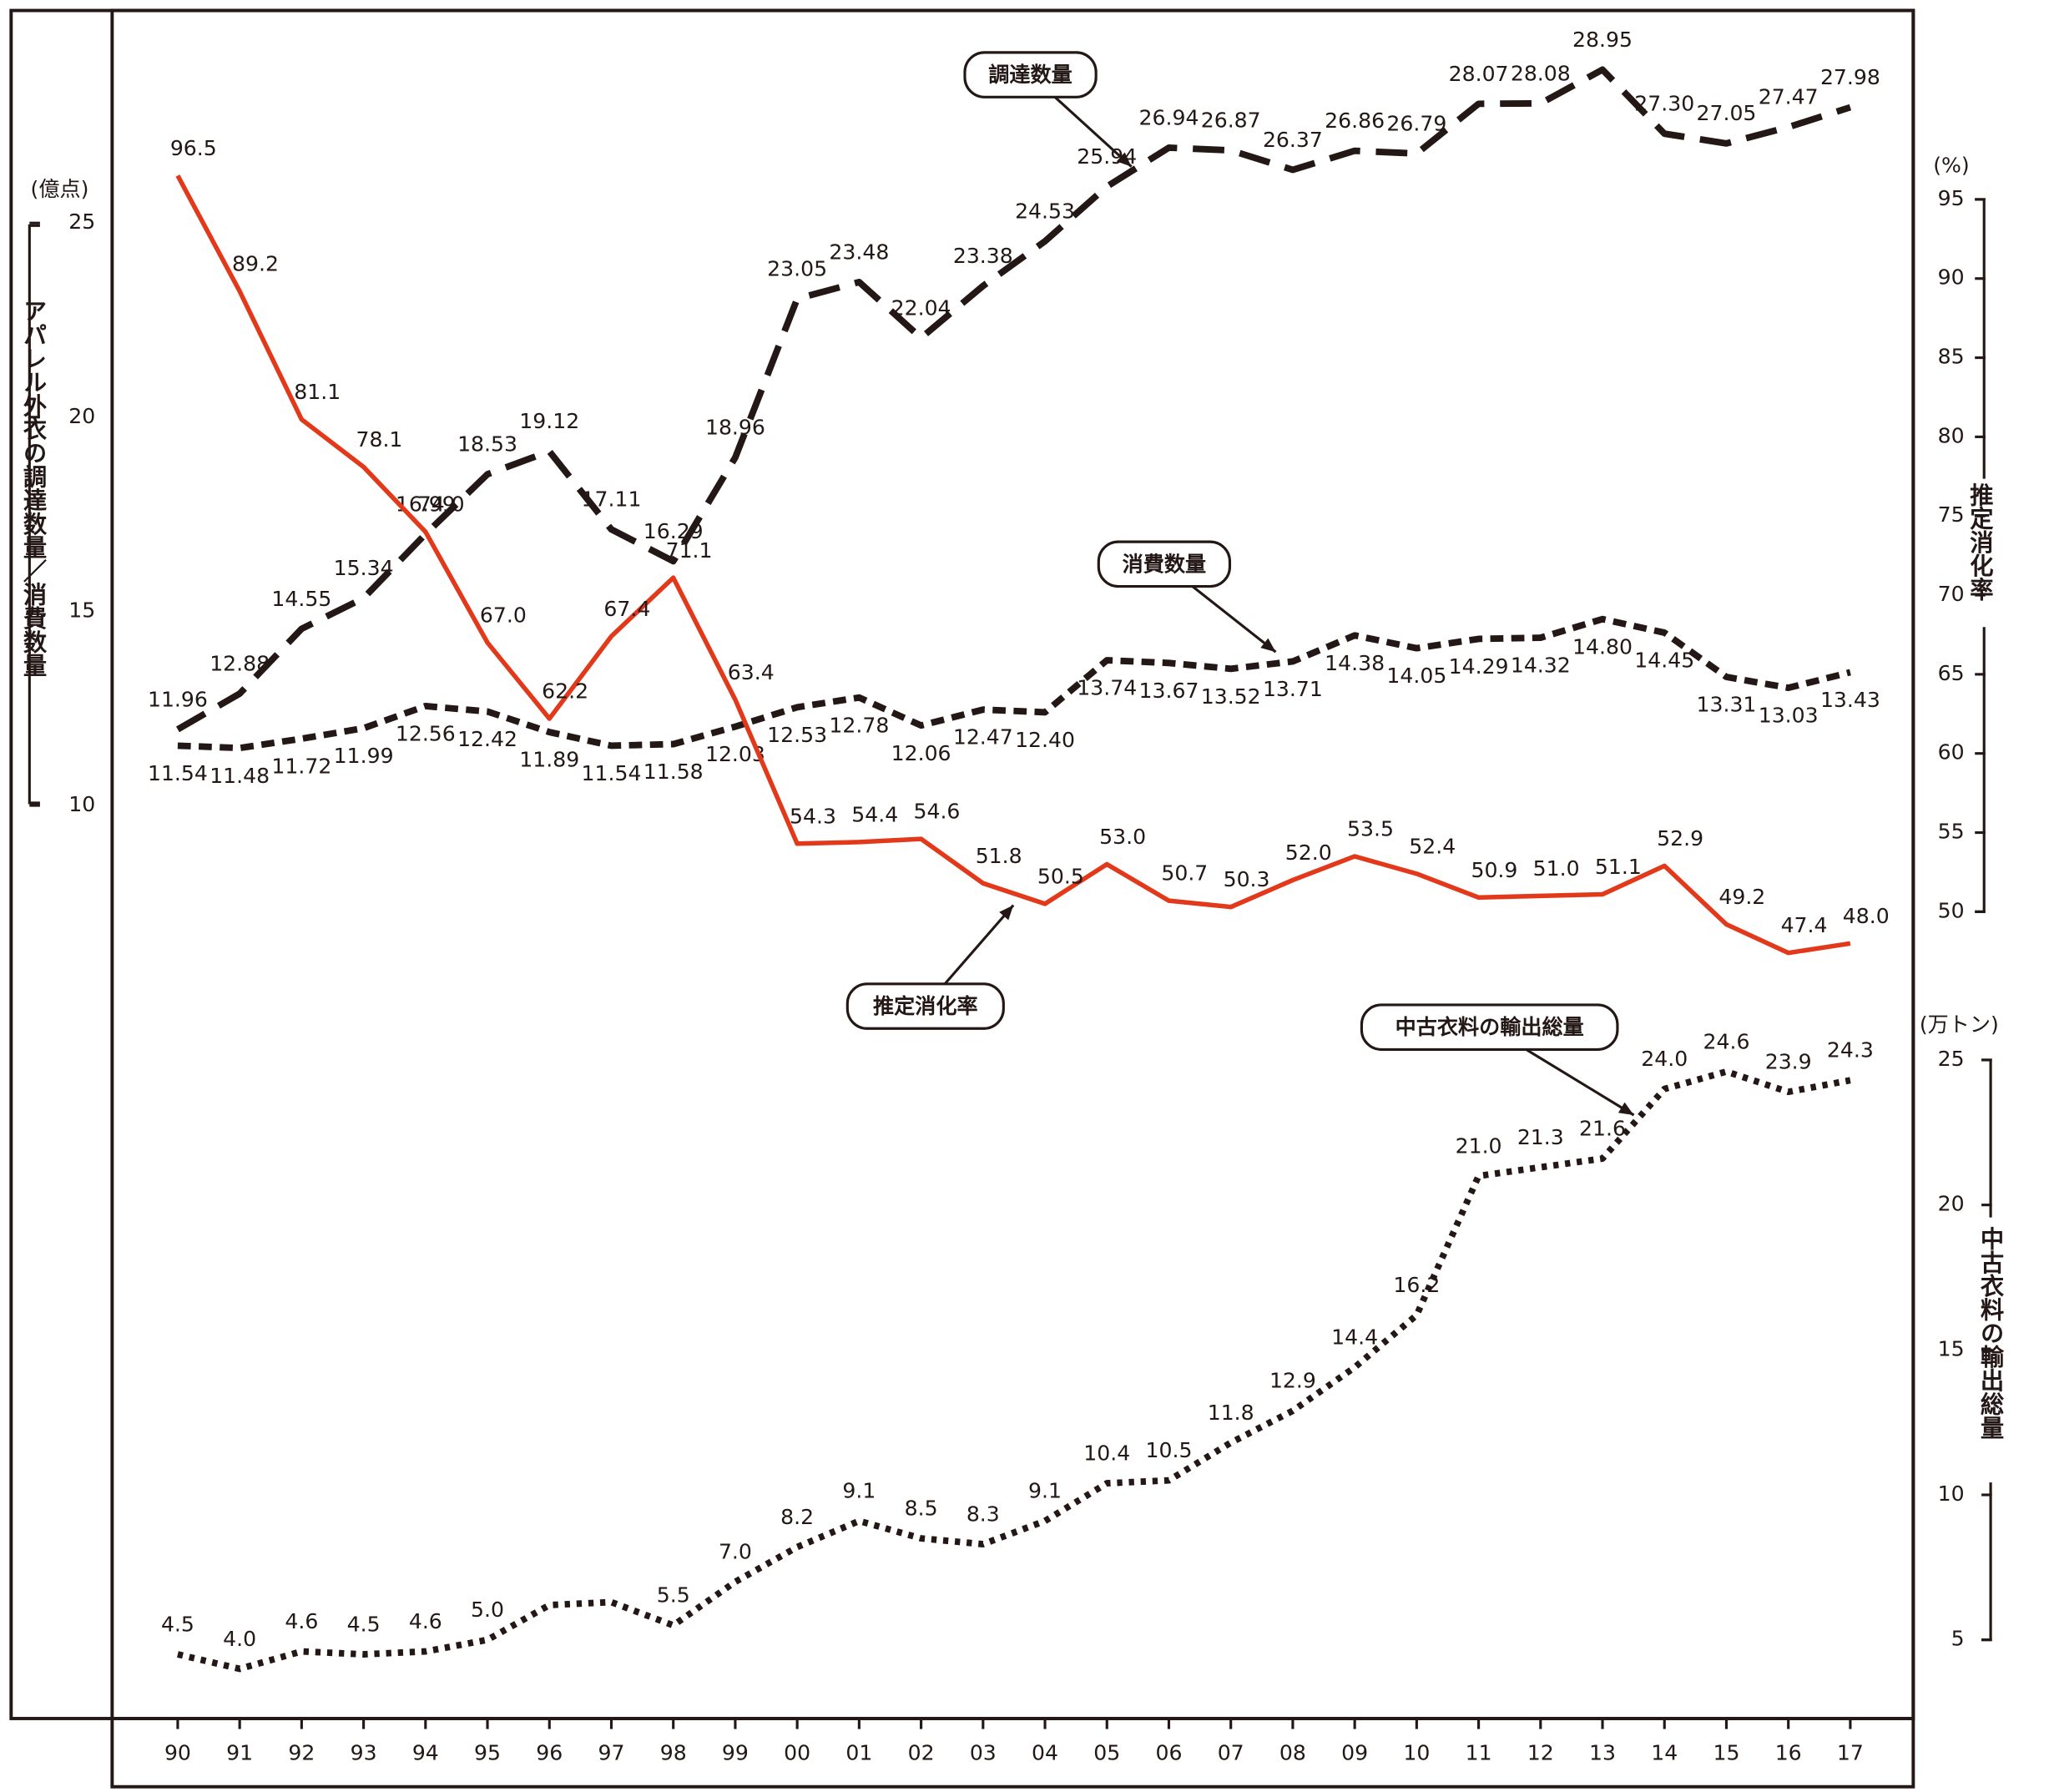  What do you see at coordinates (1867, 916) in the screenshot?
I see `data-label: 48.0` at bounding box center [1867, 916].